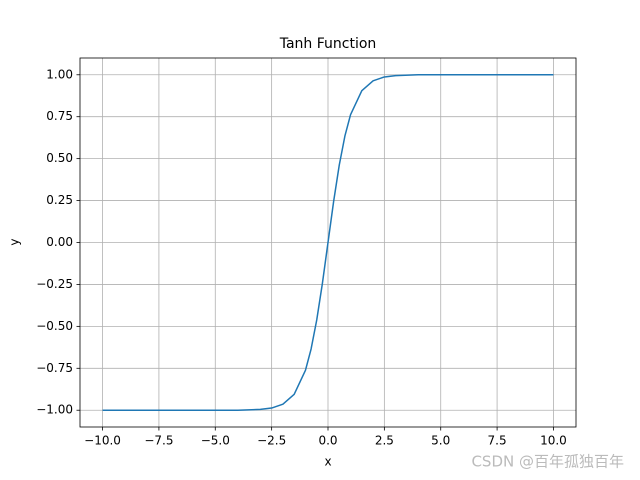 This screenshot has height=480, width=640. Describe the element at coordinates (59, 74) in the screenshot. I see `y-tick-label: 1.00` at that location.